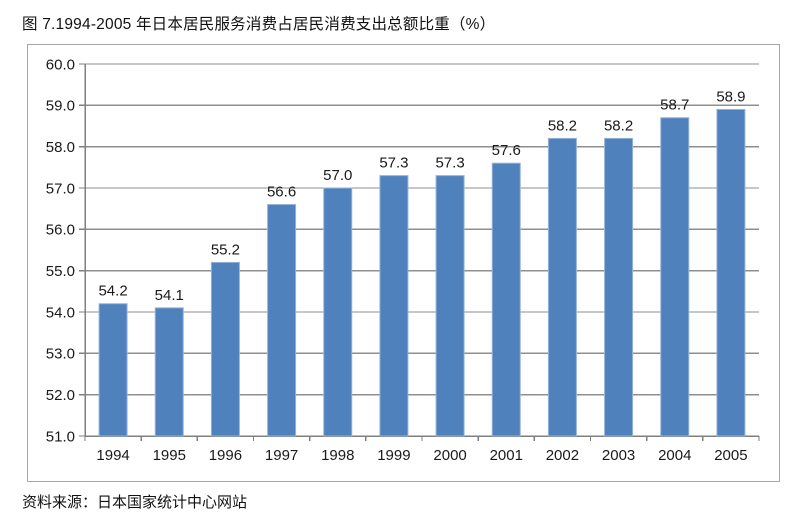  What do you see at coordinates (393, 455) in the screenshot?
I see `x-tick-label: 1999` at bounding box center [393, 455].